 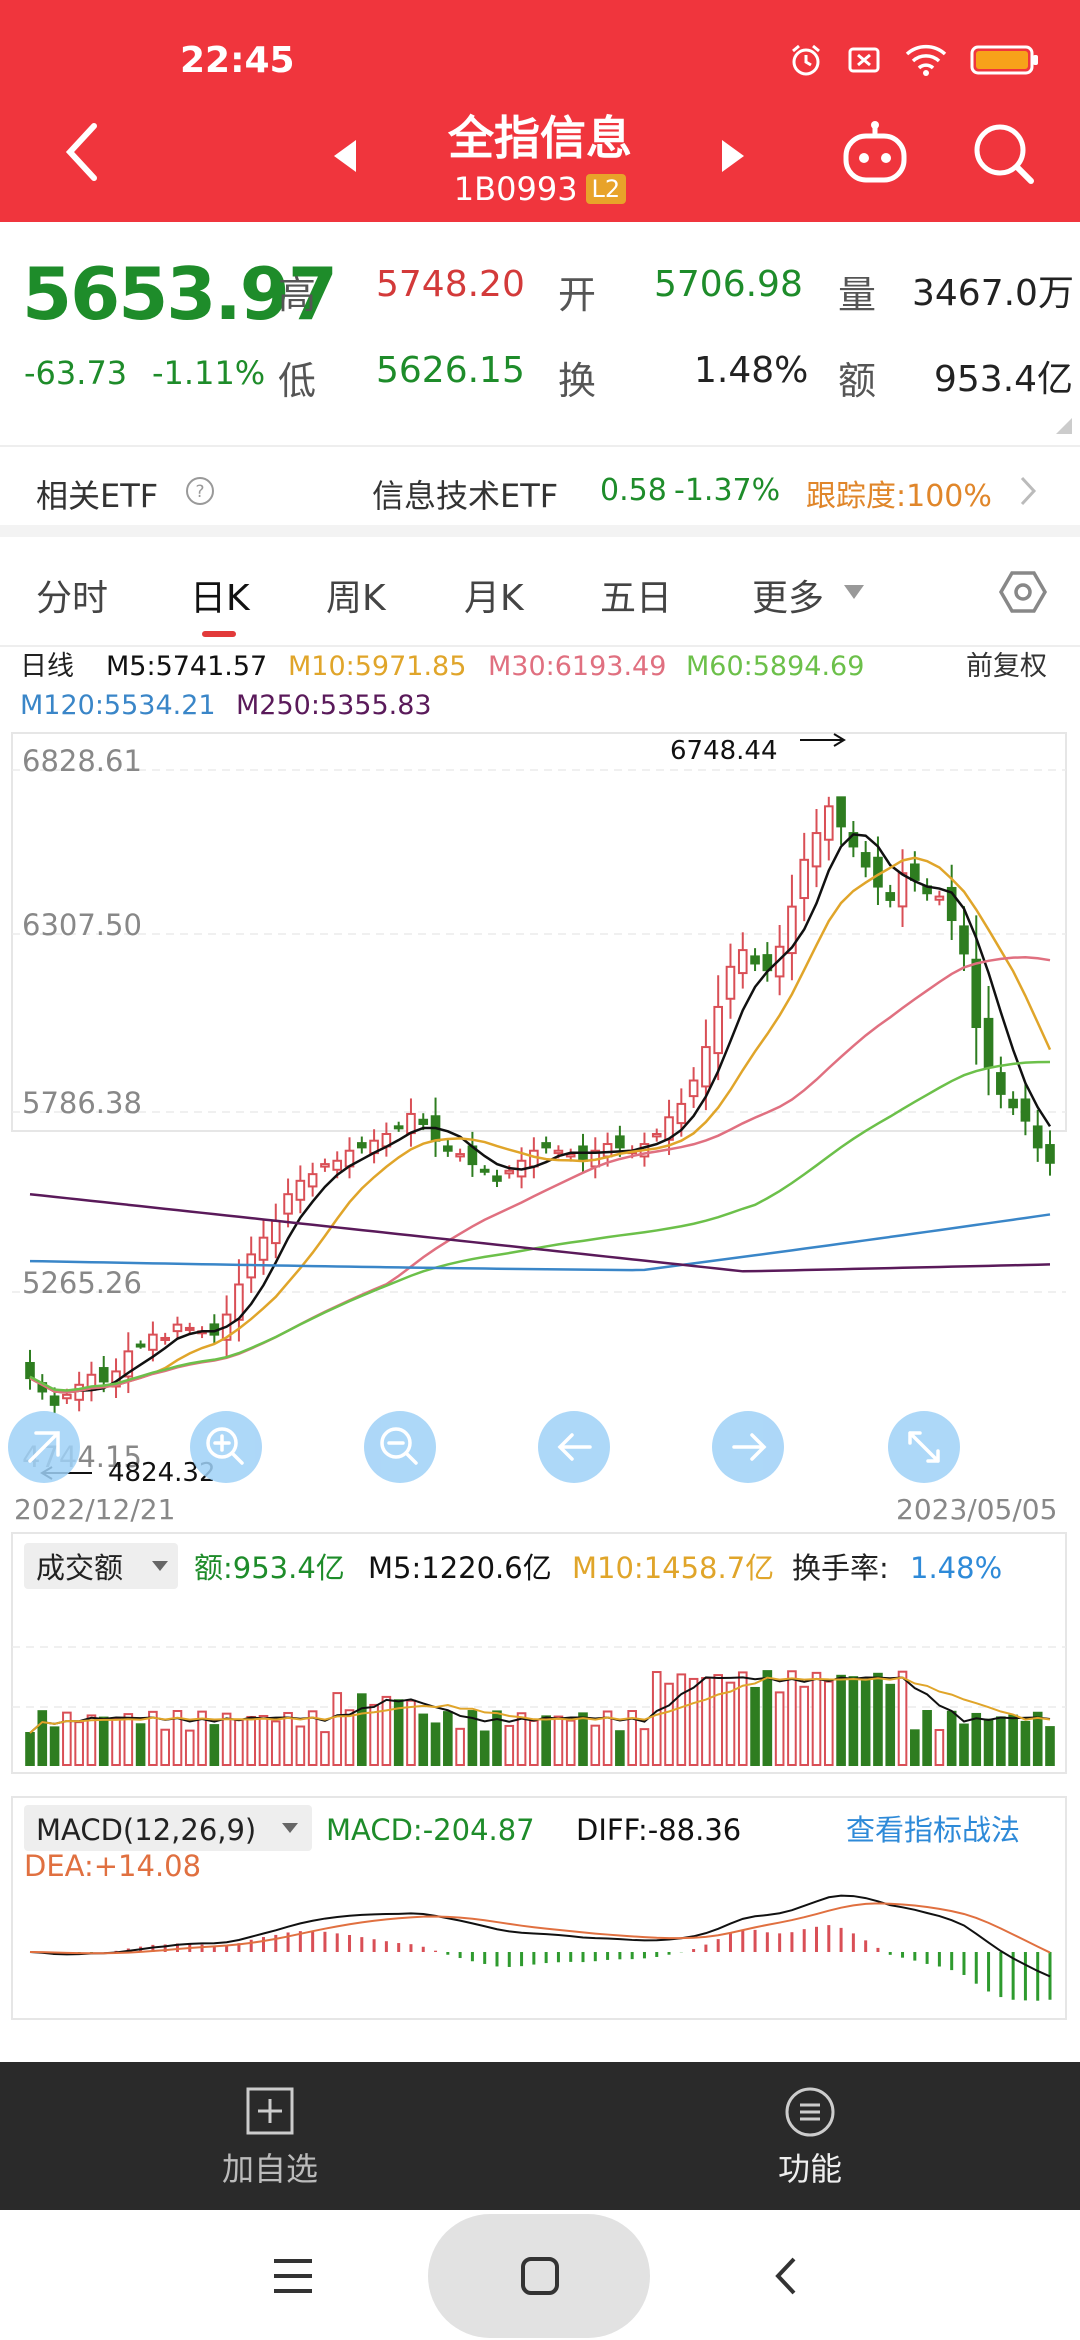 I want to click on adjust-mode: 前复权, so click(x=1006, y=666).